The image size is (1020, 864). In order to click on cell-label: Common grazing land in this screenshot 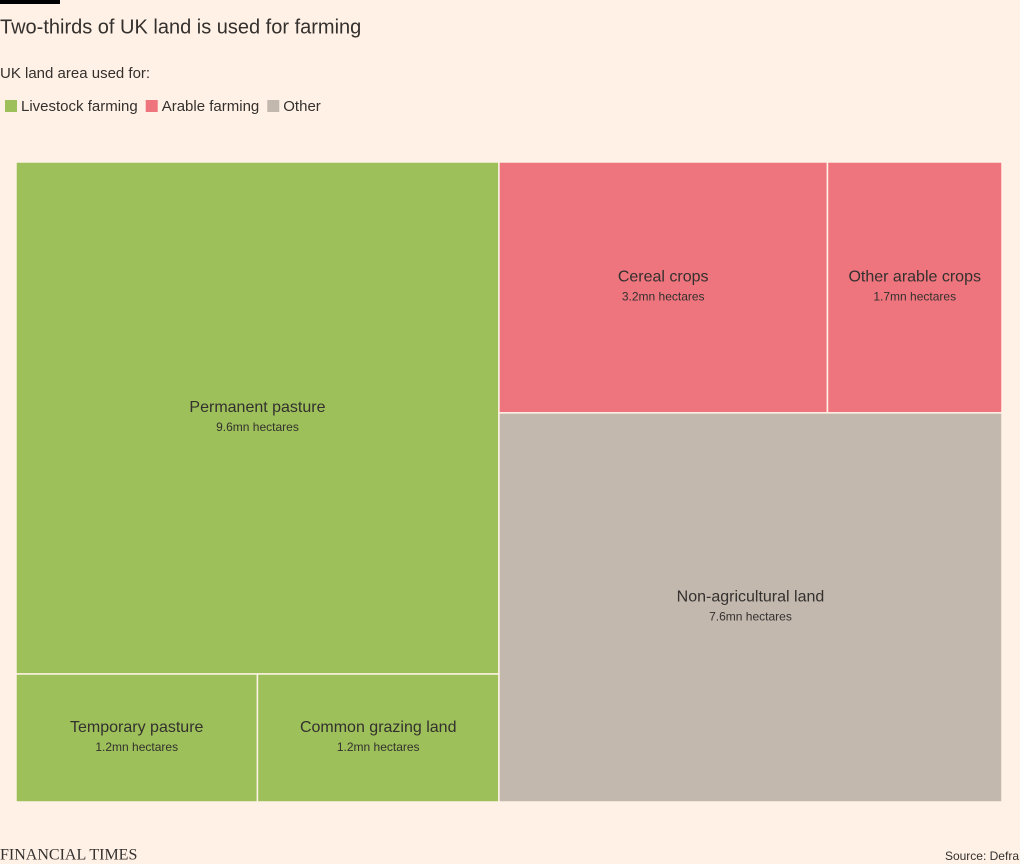, I will do `click(378, 727)`.